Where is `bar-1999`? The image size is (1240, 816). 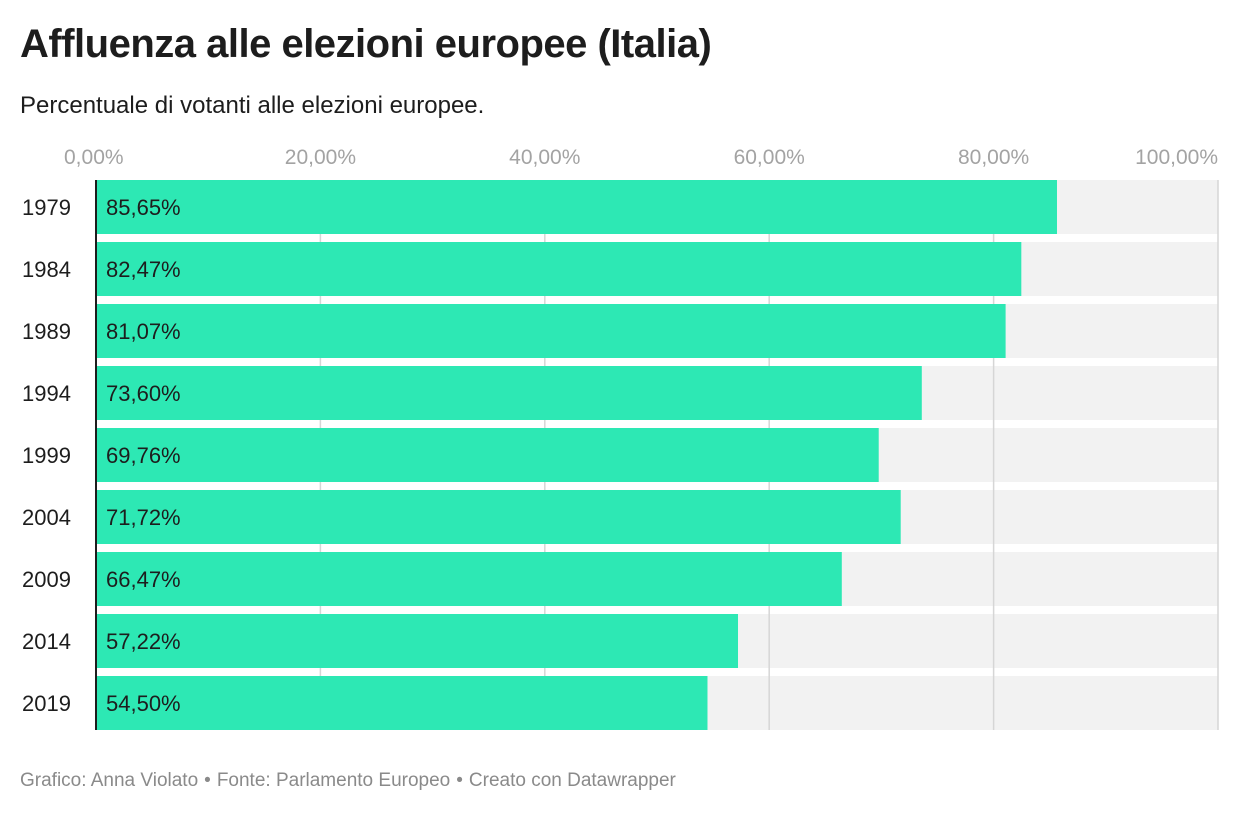
bar-1999 is located at coordinates (487, 455).